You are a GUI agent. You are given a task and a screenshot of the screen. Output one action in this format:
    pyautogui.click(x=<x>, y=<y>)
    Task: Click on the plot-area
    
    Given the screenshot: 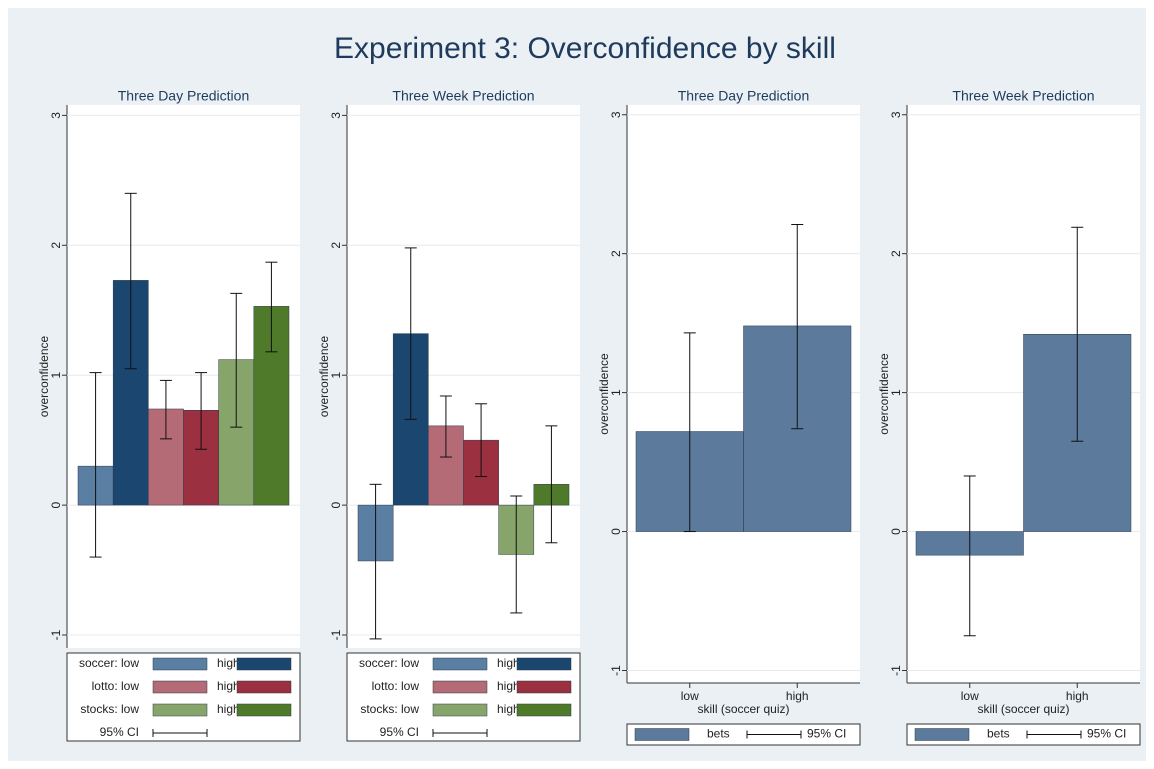 What is the action you would take?
    pyautogui.click(x=463, y=376)
    